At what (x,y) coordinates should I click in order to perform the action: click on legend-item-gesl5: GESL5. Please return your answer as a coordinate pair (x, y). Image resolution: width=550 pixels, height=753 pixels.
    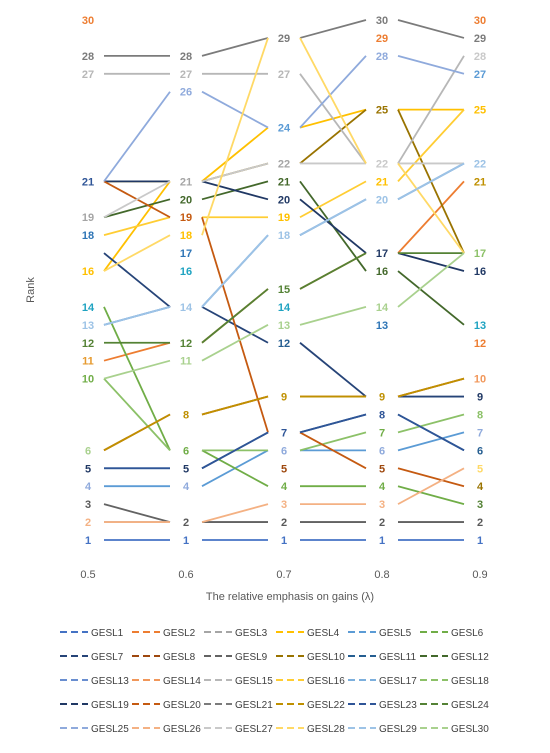
    Looking at the image, I should click on (380, 633).